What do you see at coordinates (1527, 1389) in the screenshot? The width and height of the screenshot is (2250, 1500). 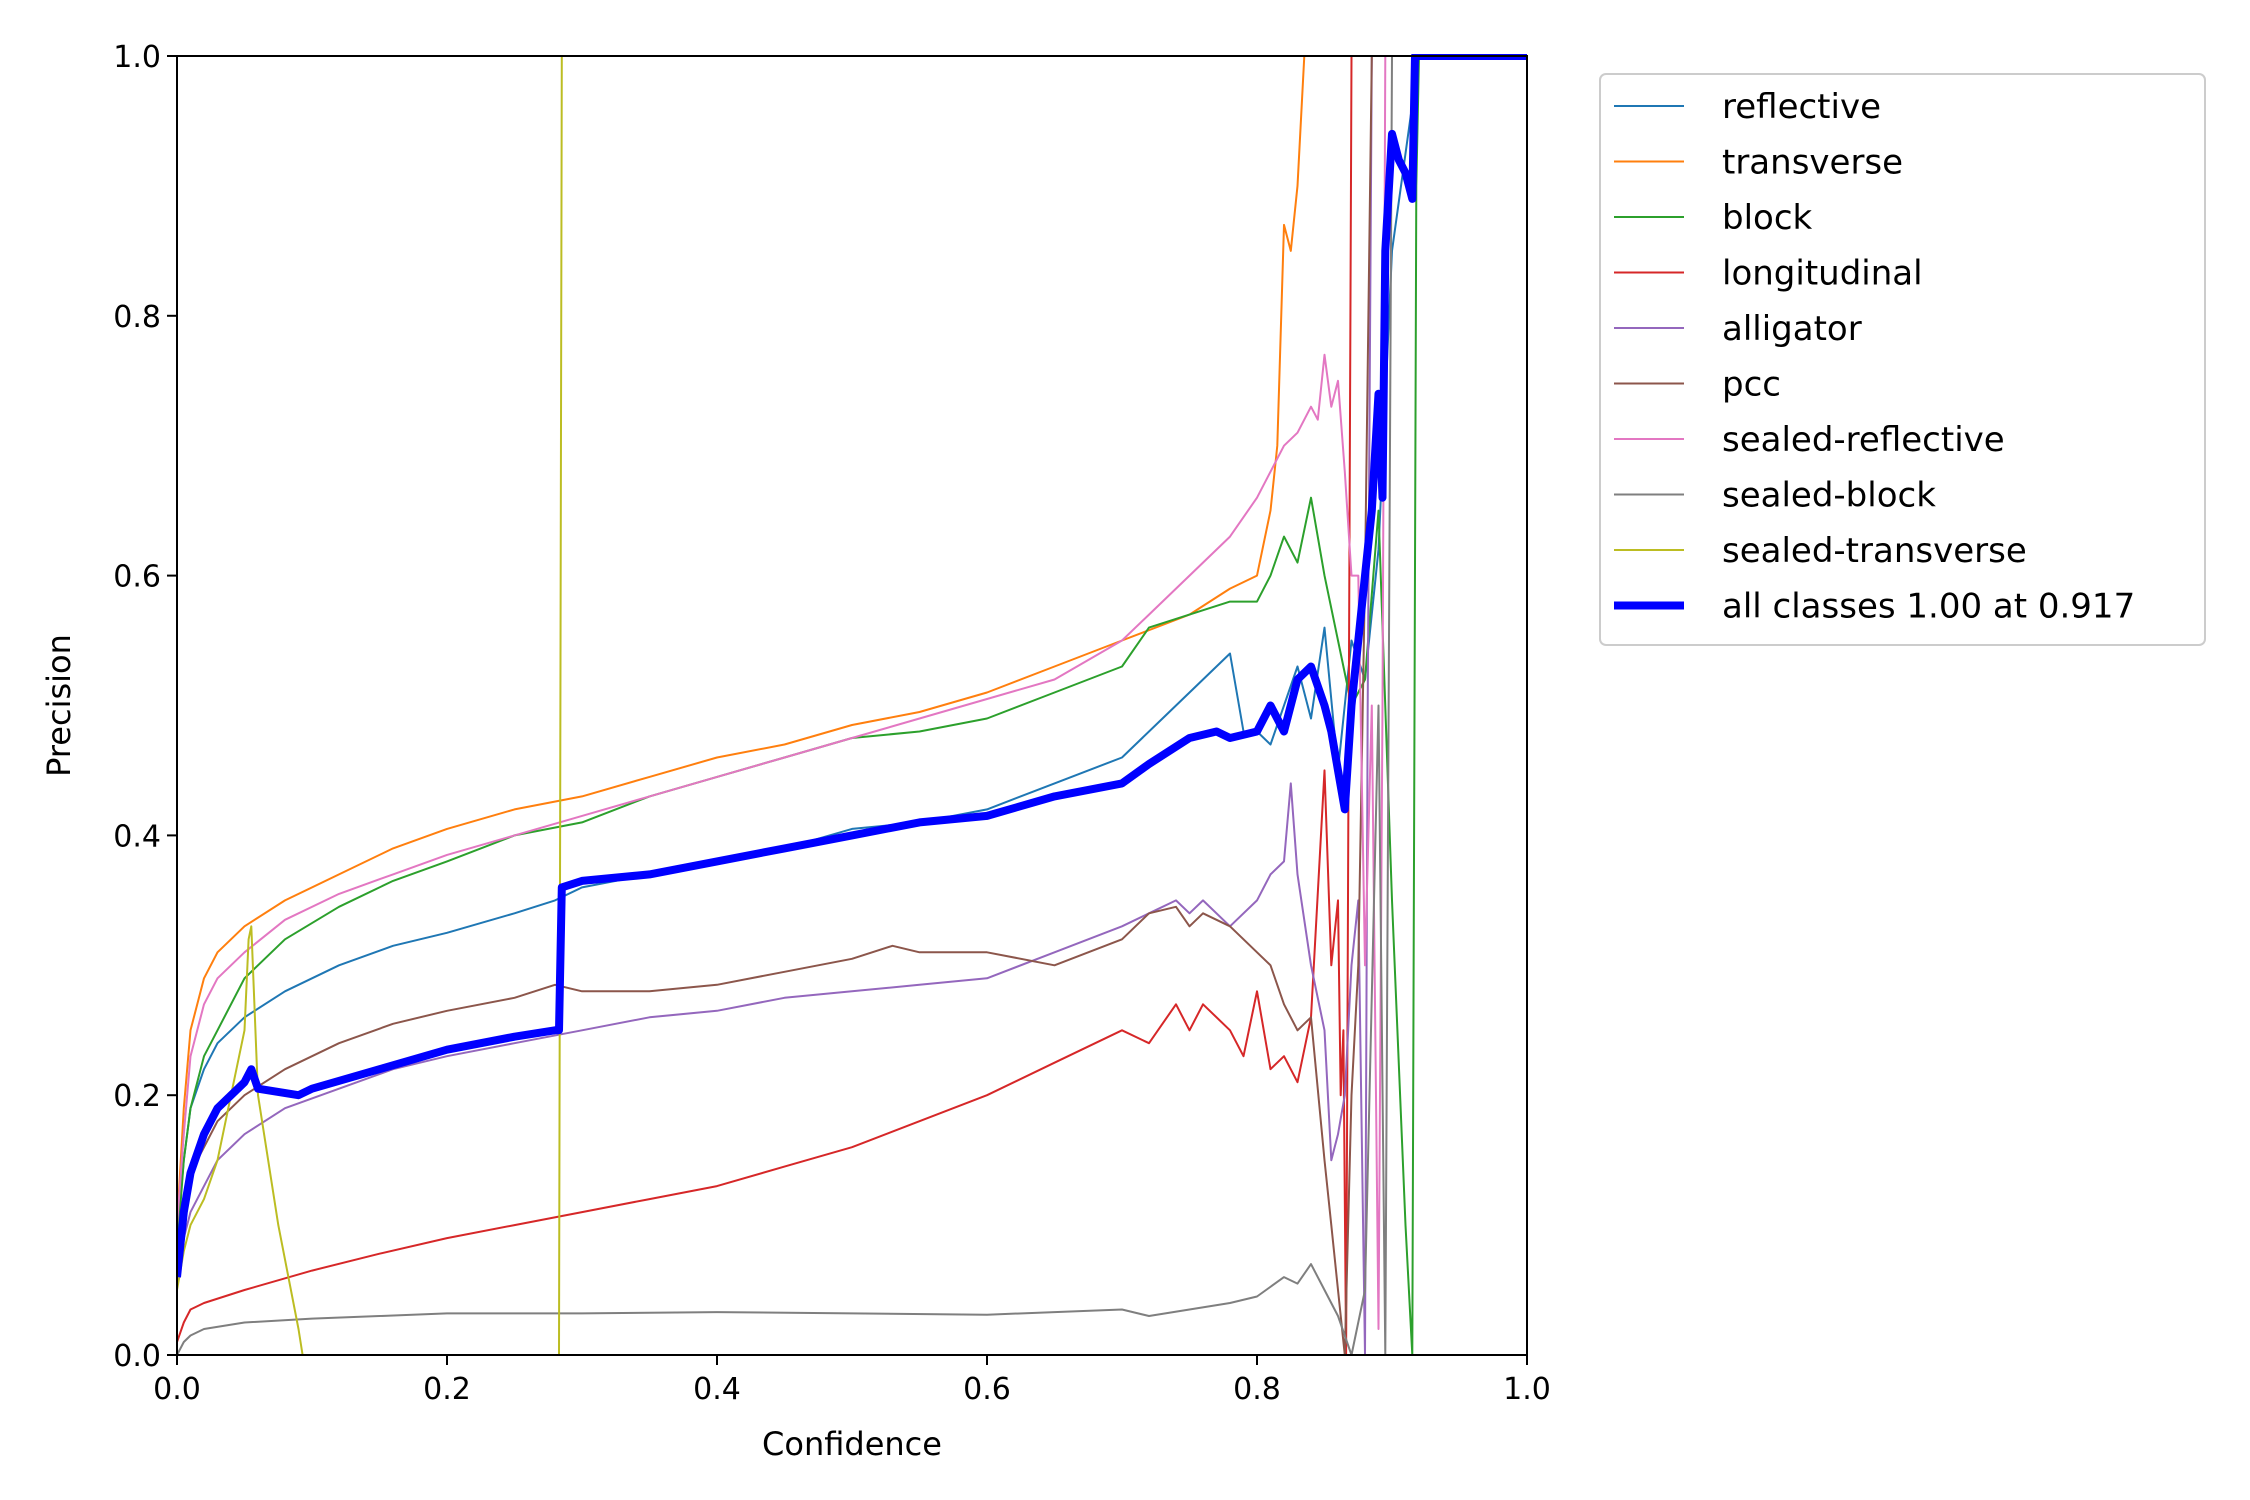 I see `x-tick-label: 1.0` at bounding box center [1527, 1389].